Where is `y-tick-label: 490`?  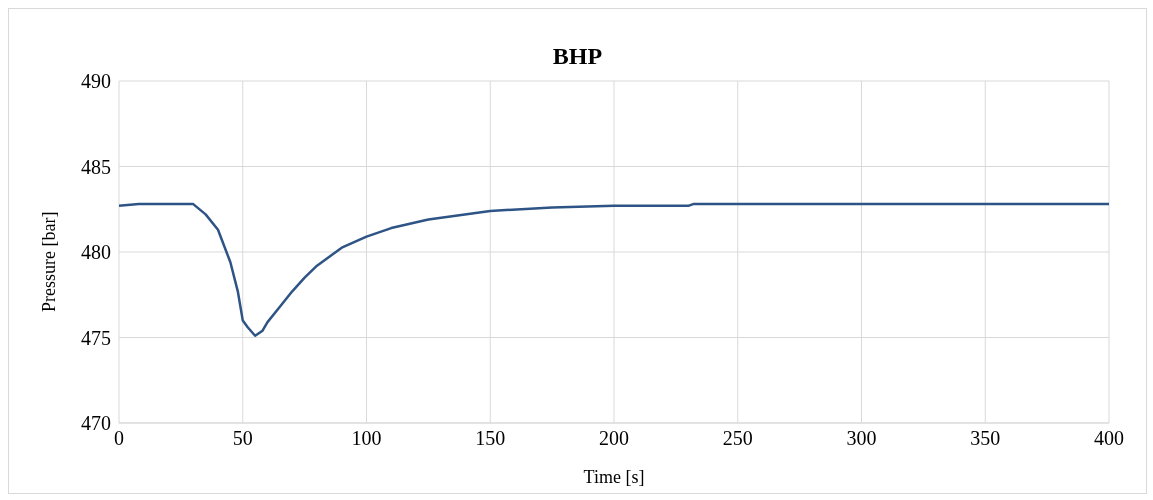 y-tick-label: 490 is located at coordinates (96, 81).